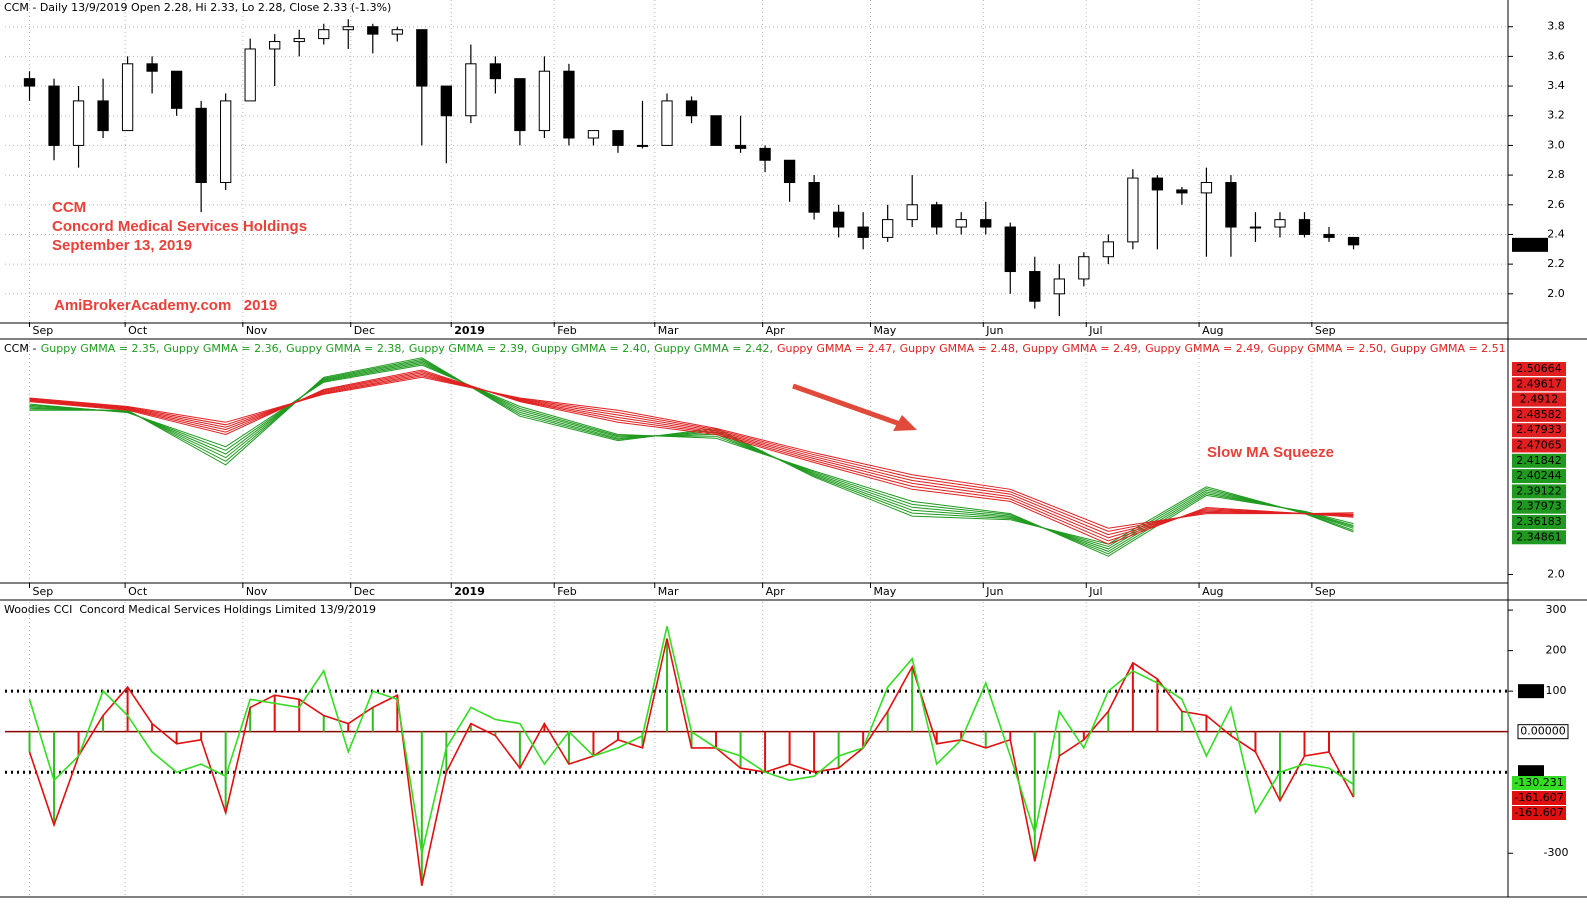  I want to click on y-tick-label: 3.2, so click(1556, 115).